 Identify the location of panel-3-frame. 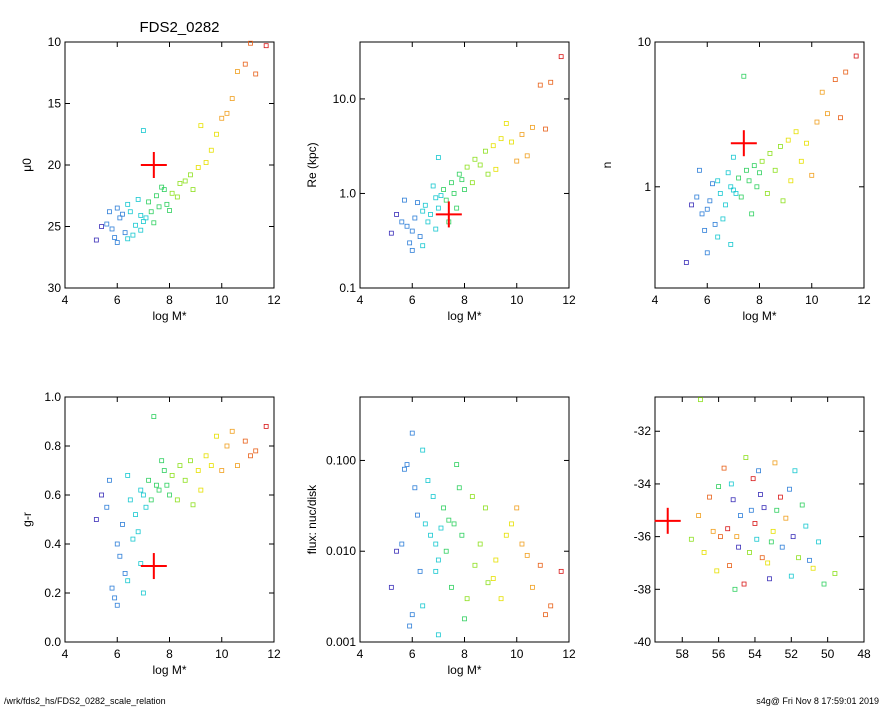
(759, 165).